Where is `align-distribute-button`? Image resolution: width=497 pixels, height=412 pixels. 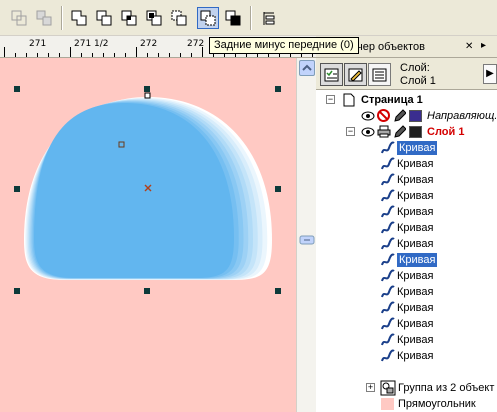
align-distribute-button is located at coordinates (269, 18).